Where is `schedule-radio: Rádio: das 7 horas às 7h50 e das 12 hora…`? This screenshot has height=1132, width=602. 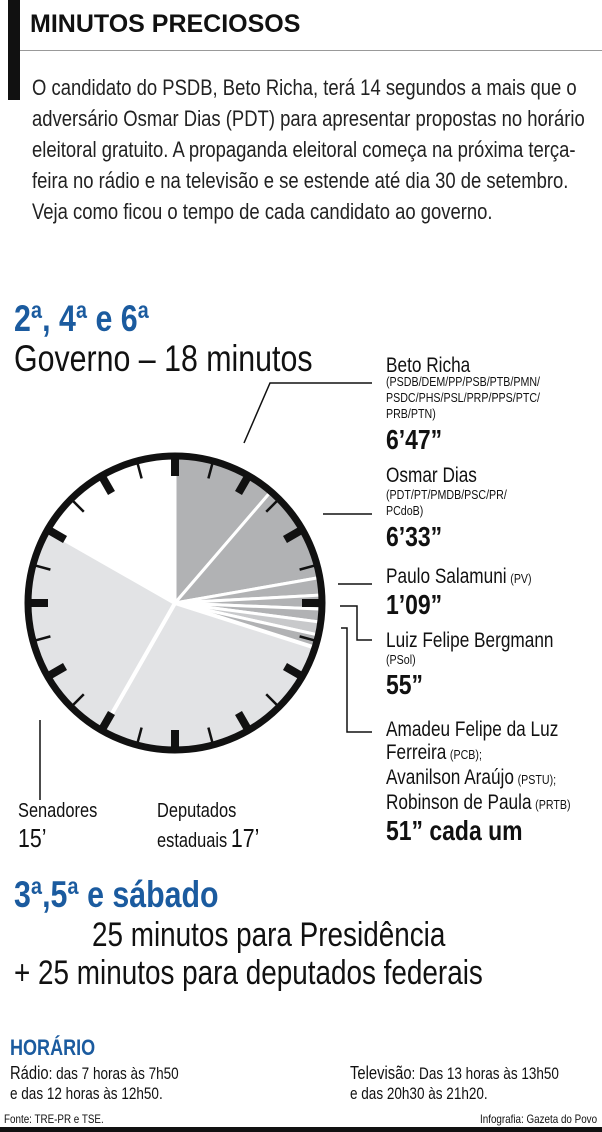
schedule-radio: Rádio: das 7 horas às 7h50 e das 12 hora… is located at coordinates (94, 1083).